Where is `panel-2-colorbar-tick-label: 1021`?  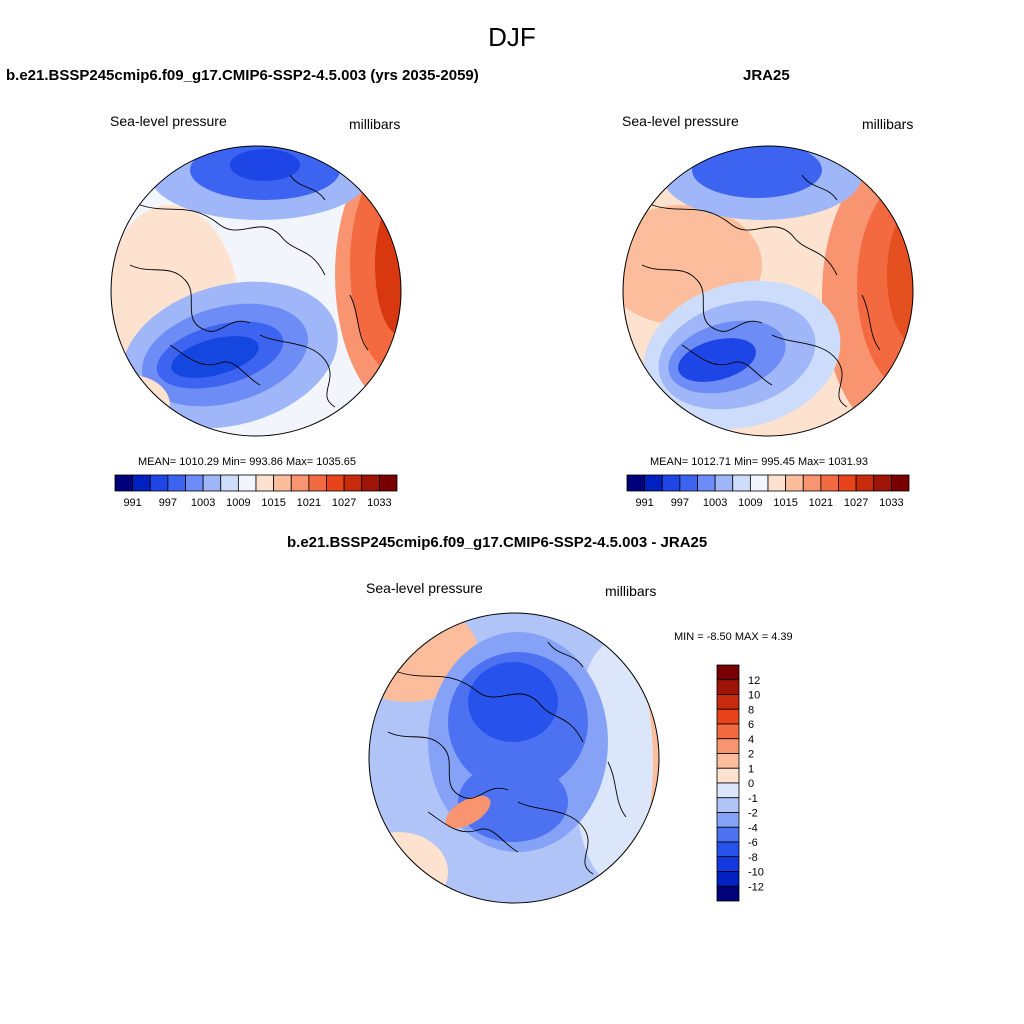 panel-2-colorbar-tick-label: 1021 is located at coordinates (821, 503).